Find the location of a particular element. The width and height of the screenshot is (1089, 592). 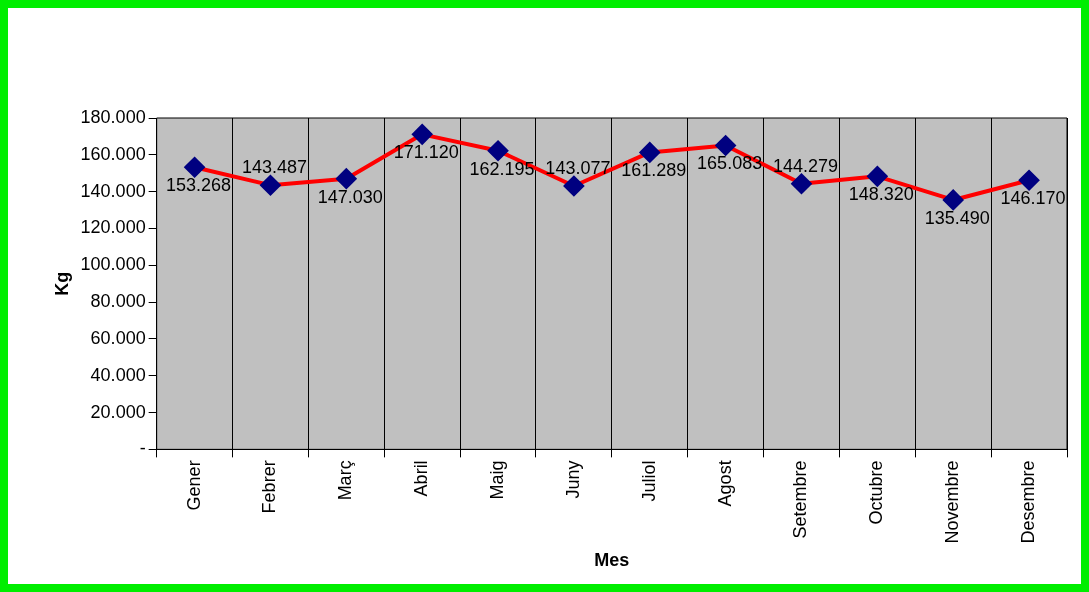

data-label: 162.195 is located at coordinates (502, 168).